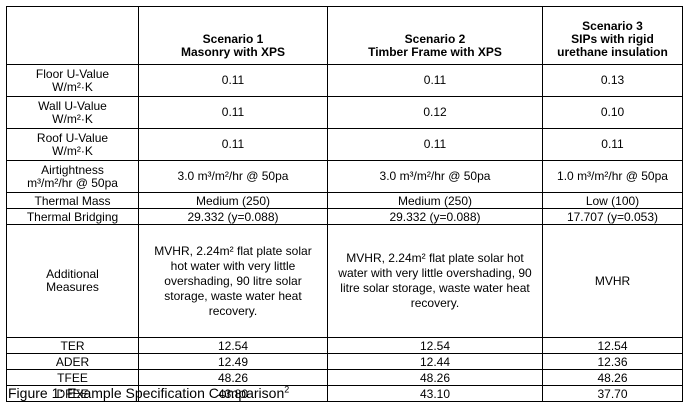 This screenshot has width=691, height=413. What do you see at coordinates (72, 144) in the screenshot?
I see `row-label: Roof U-Value W/m²·K` at bounding box center [72, 144].